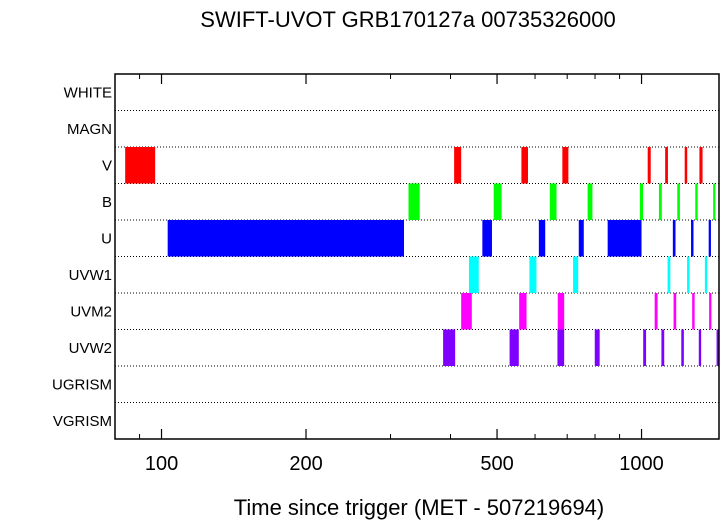 The width and height of the screenshot is (722, 522). Describe the element at coordinates (91, 311) in the screenshot. I see `filter-label-uvm2: UVM2` at that location.